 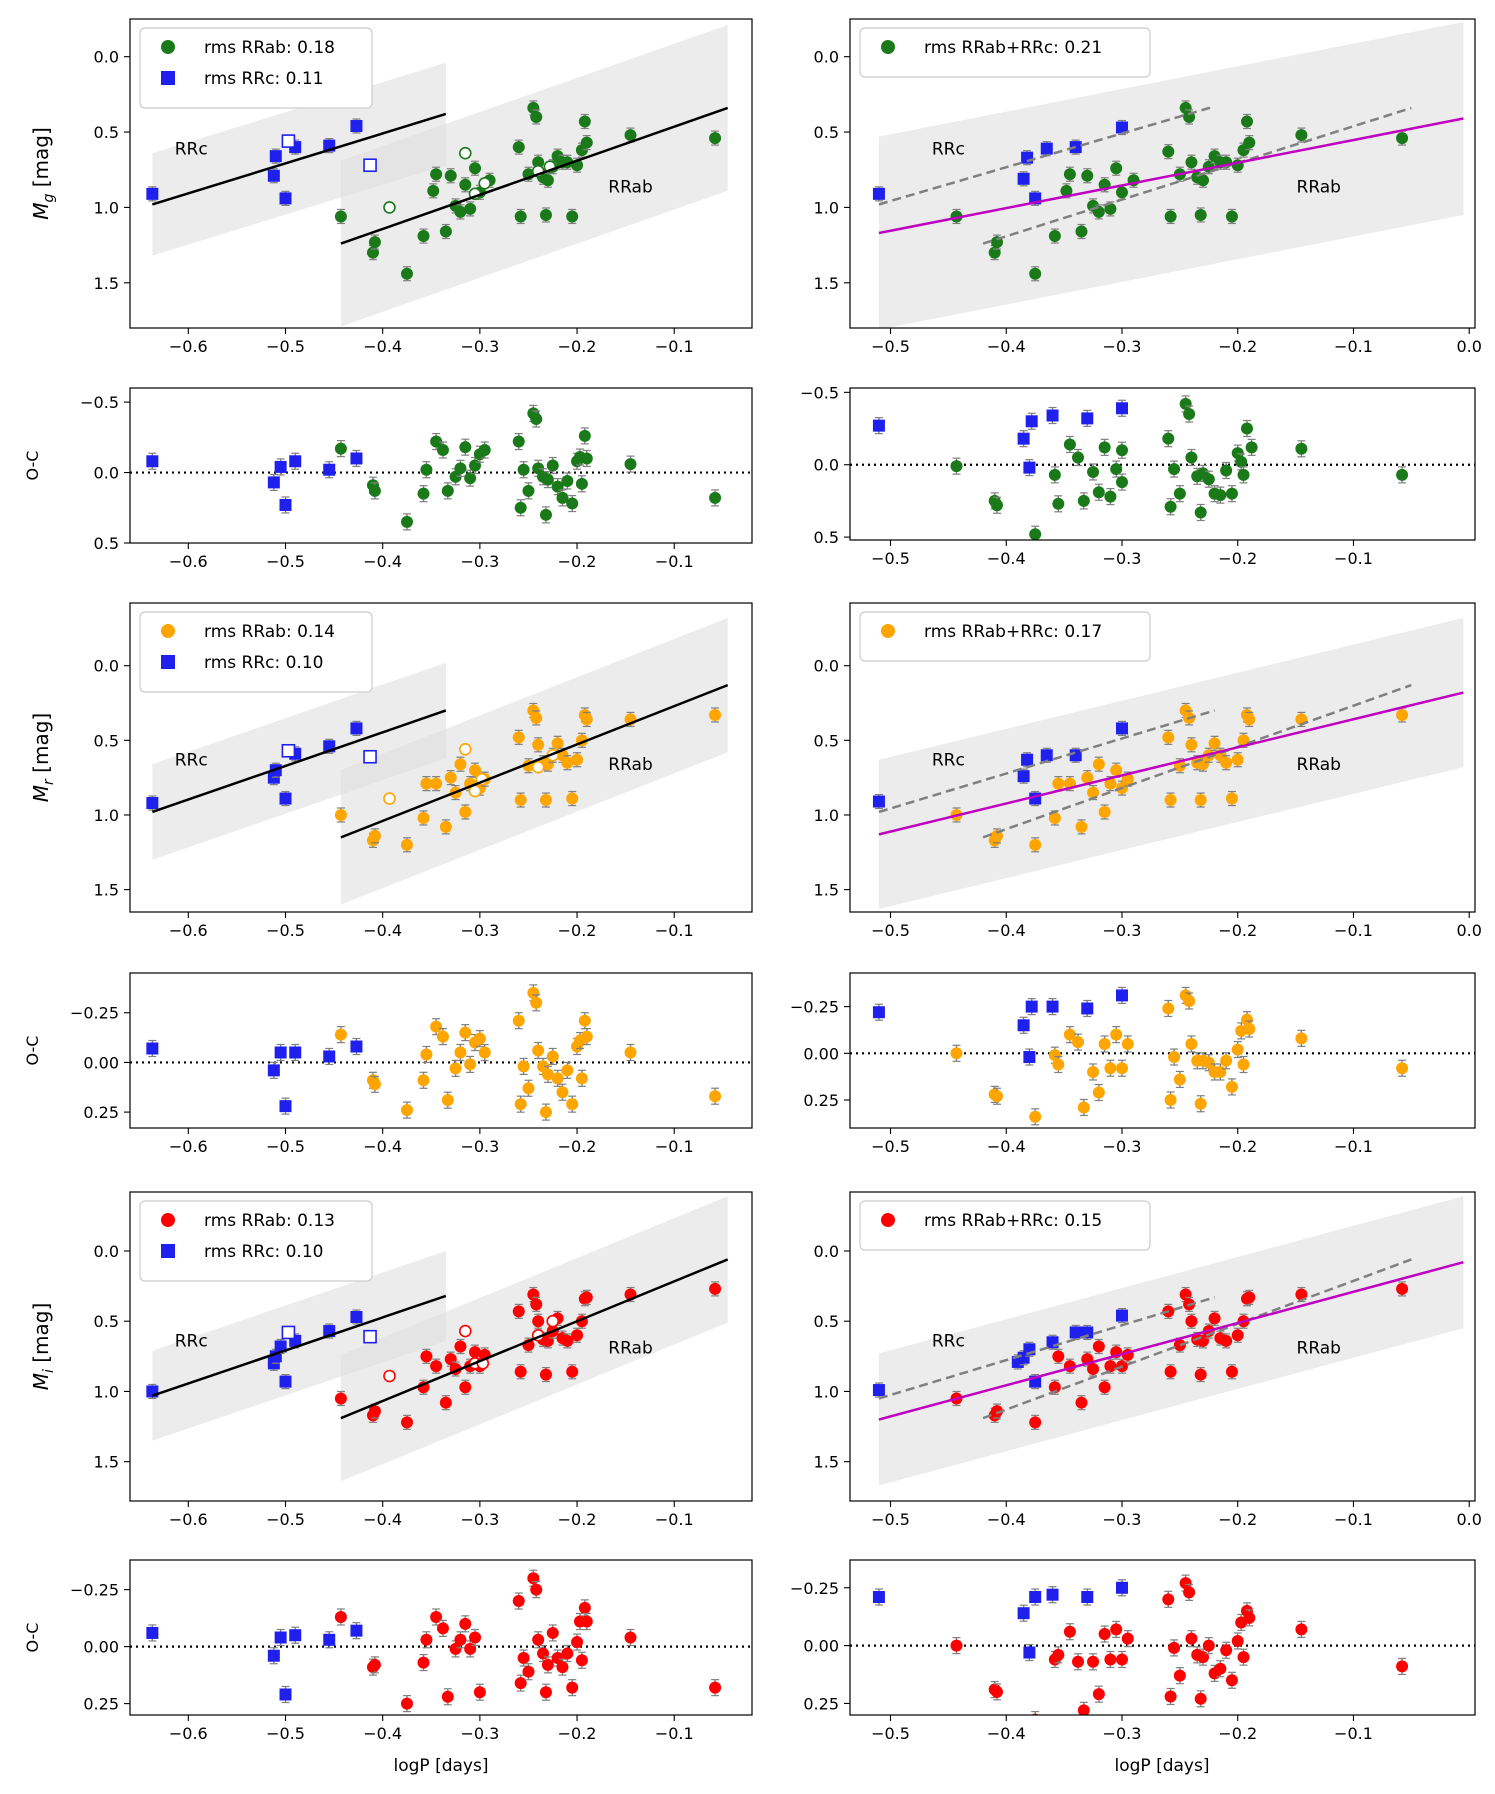 What do you see at coordinates (1005, 52) in the screenshot?
I see `legend-box` at bounding box center [1005, 52].